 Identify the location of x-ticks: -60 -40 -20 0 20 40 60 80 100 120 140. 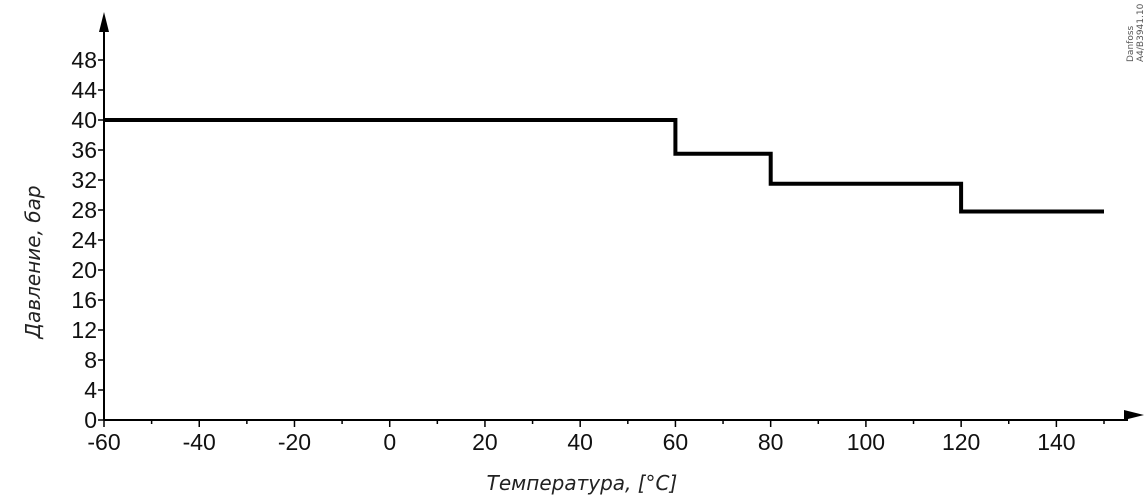
(596, 437).